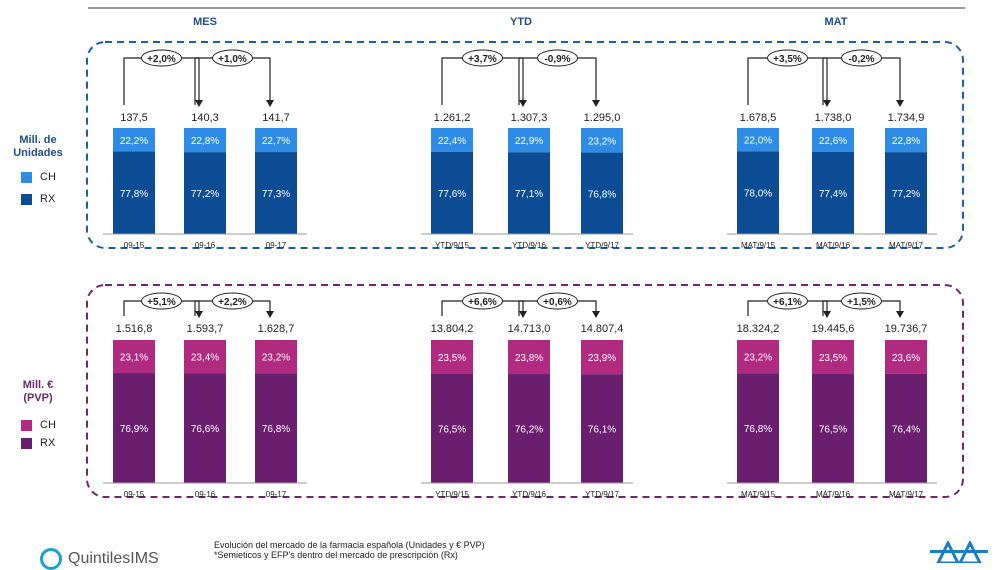 The width and height of the screenshot is (1000, 570). What do you see at coordinates (38, 443) in the screenshot?
I see `euro-legend-rx: RX` at bounding box center [38, 443].